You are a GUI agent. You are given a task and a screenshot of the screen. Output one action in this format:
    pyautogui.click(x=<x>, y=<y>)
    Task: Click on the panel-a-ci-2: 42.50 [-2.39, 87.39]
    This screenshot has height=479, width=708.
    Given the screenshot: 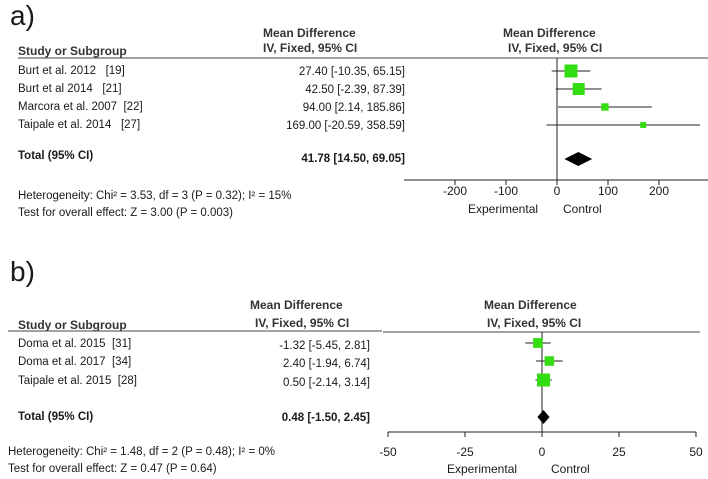 What is the action you would take?
    pyautogui.click(x=355, y=90)
    